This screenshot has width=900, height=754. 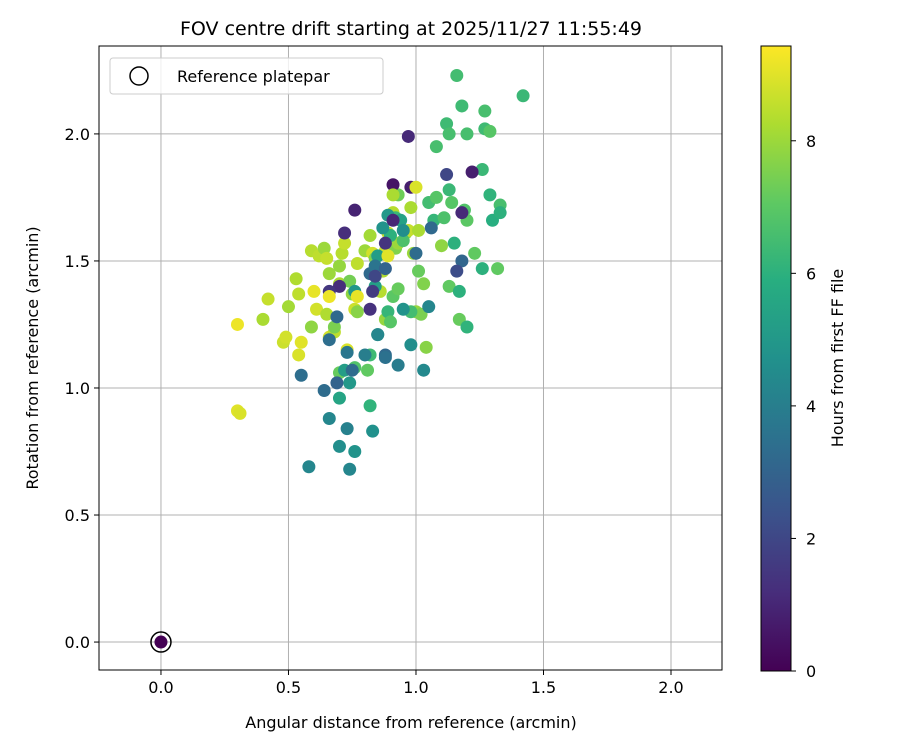 What do you see at coordinates (77, 642) in the screenshot?
I see `y-tick-label: 0.0` at bounding box center [77, 642].